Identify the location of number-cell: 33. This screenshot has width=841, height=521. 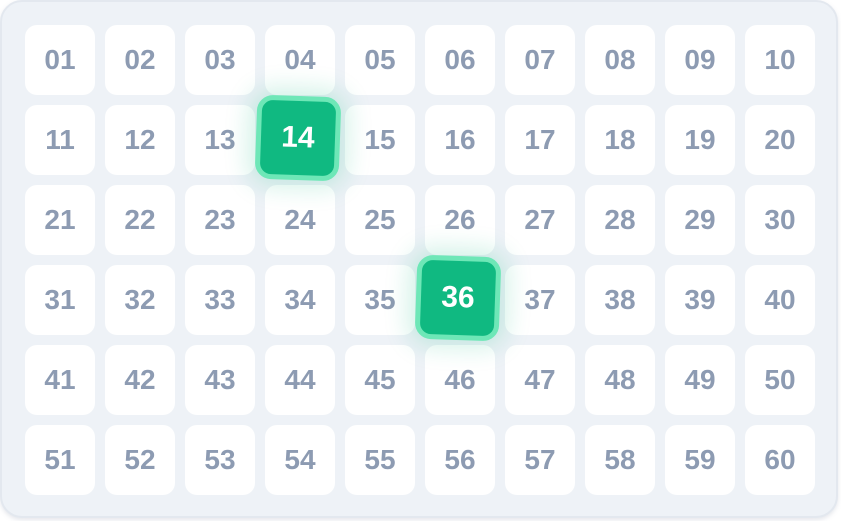
(220, 300).